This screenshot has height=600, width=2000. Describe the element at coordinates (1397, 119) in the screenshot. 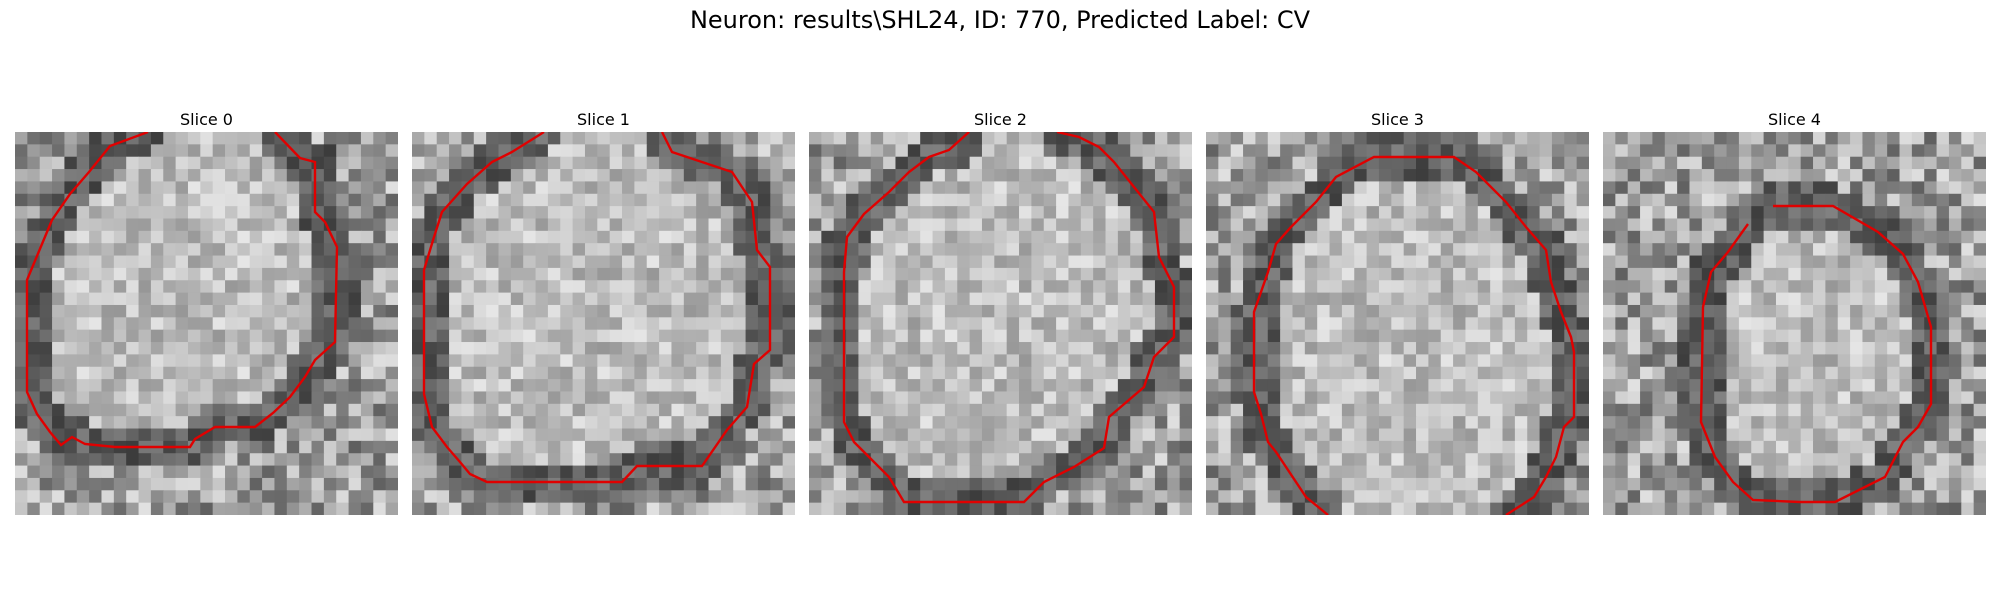

I see `slice-title-3: Slice 3` at that location.